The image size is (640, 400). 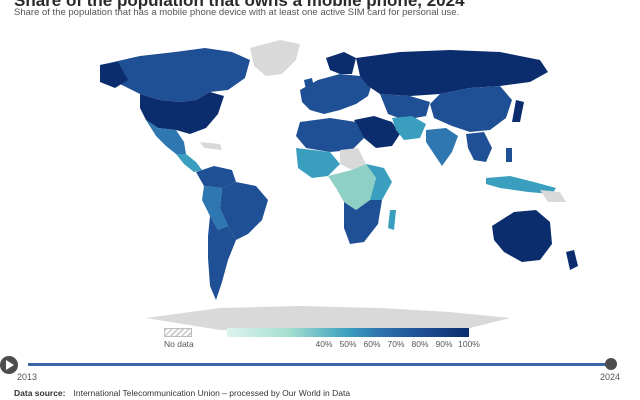 I want to click on timeline-end-year: 2024, so click(x=610, y=377).